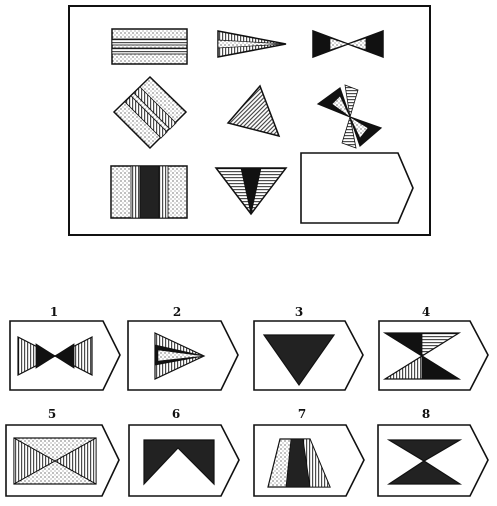 The height and width of the screenshot is (506, 497). What do you see at coordinates (357, 188) in the screenshot?
I see `answer-slot` at bounding box center [357, 188].